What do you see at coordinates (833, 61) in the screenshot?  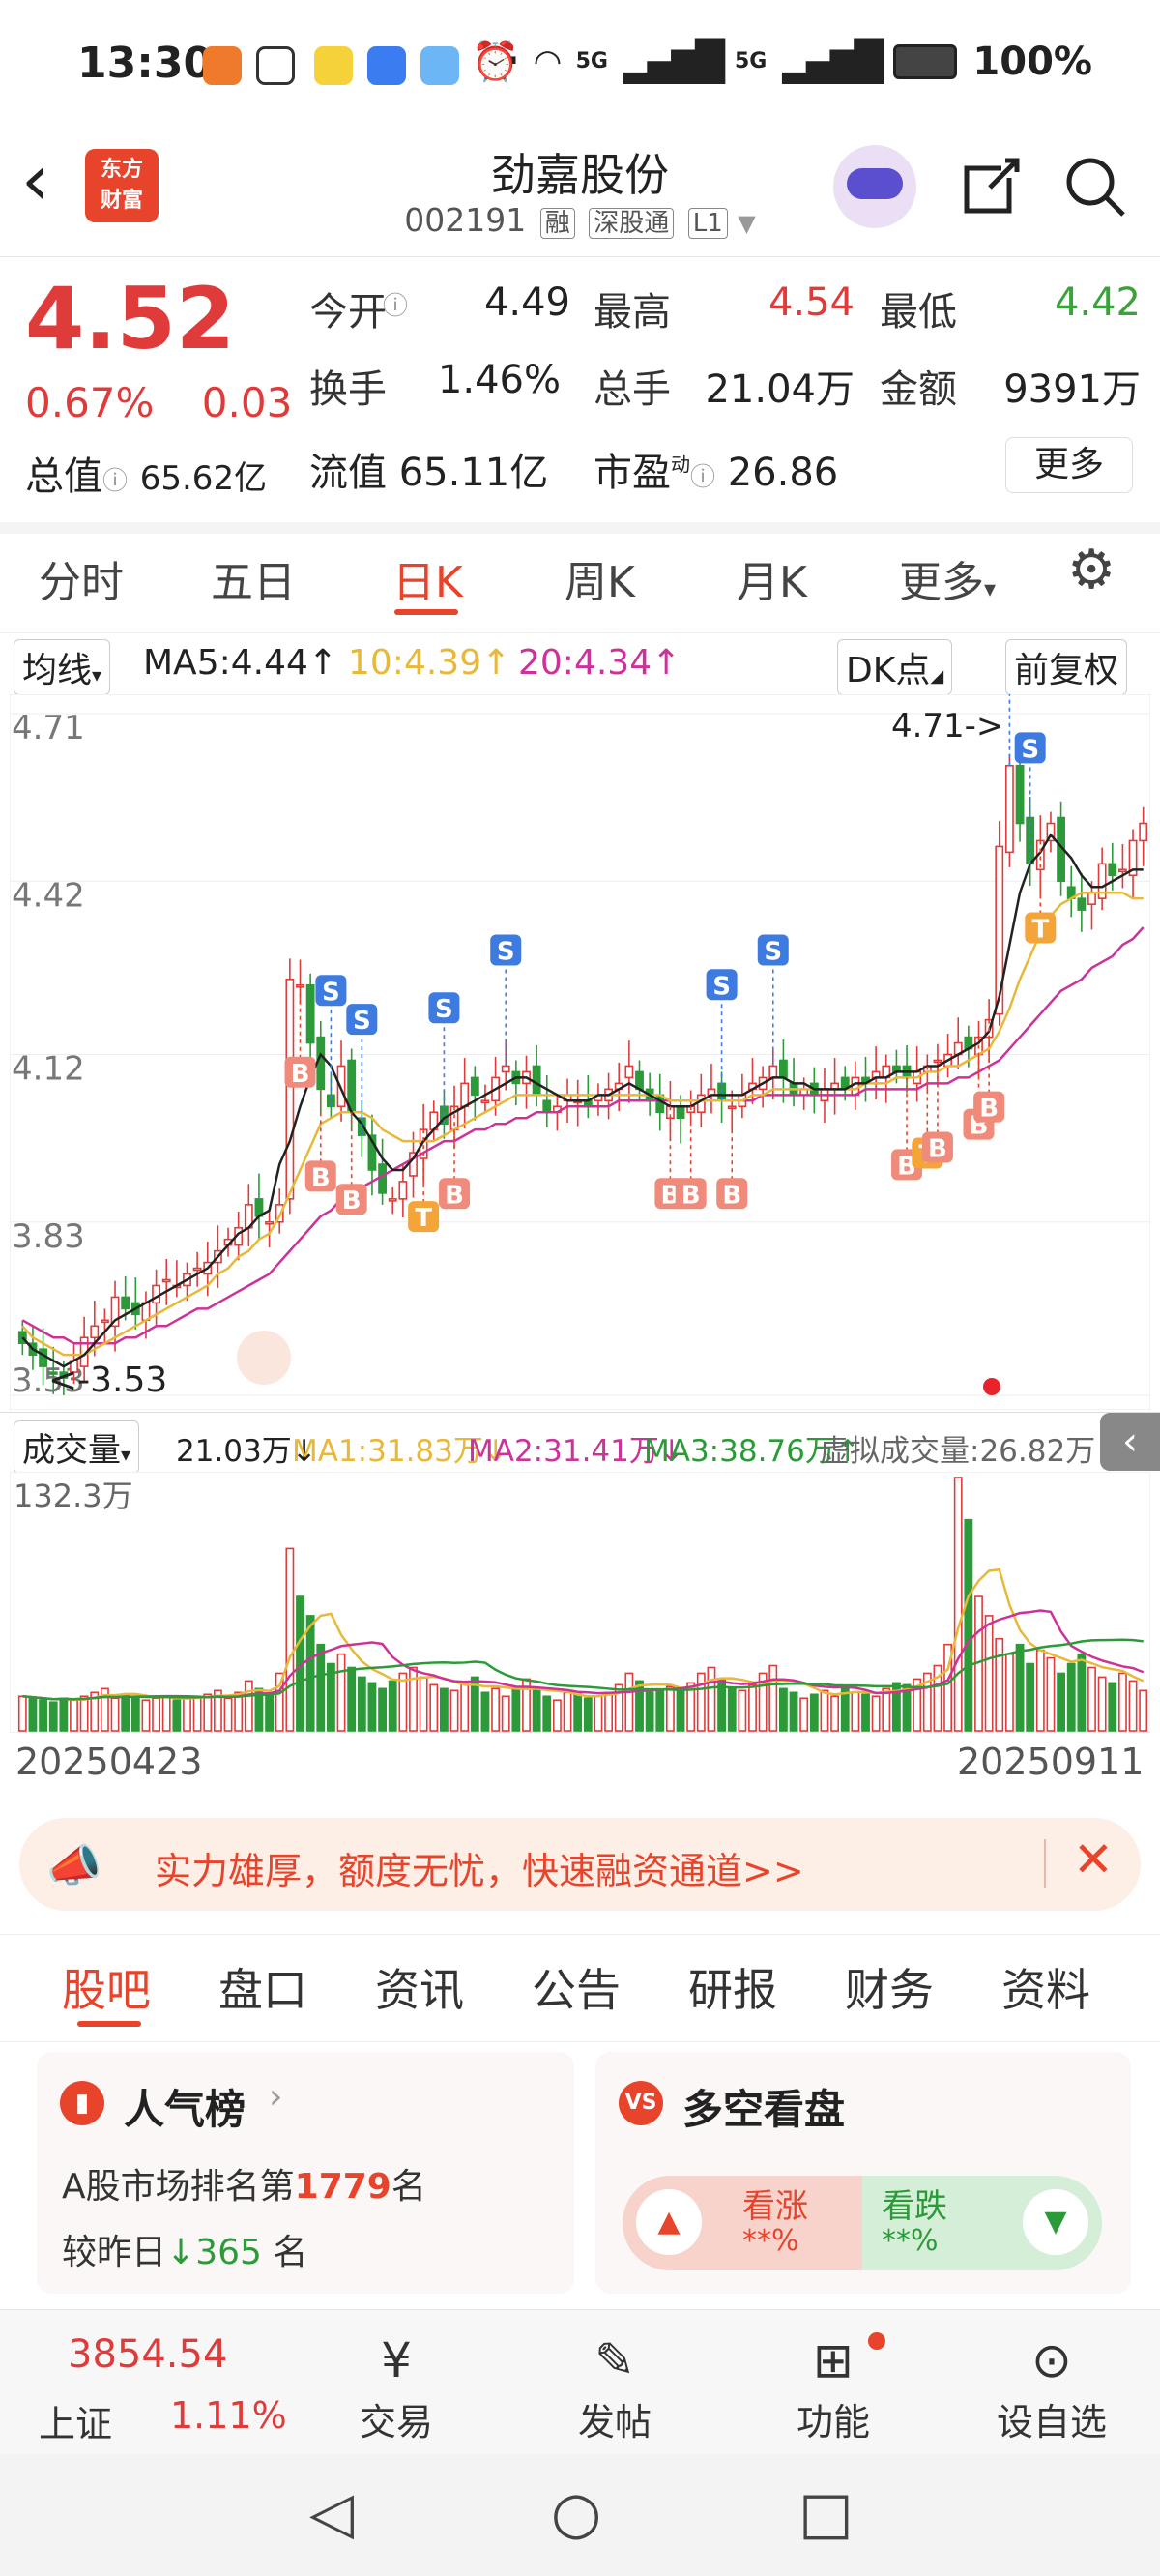 I see `signal-icon: ▂▄▆█` at bounding box center [833, 61].